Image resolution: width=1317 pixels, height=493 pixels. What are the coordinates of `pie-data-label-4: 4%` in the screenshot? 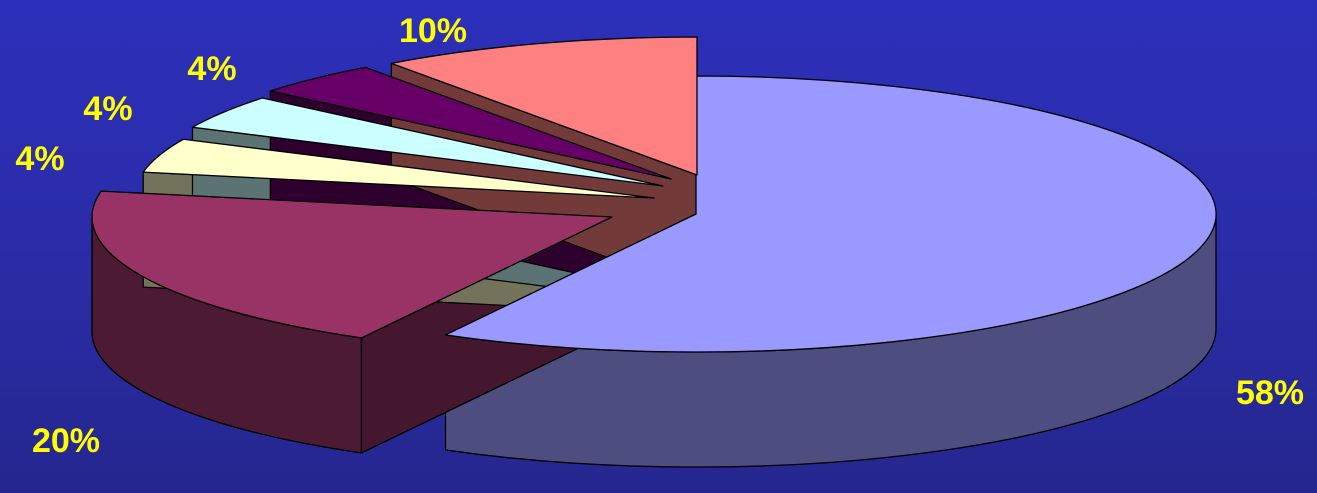 It's located at (211, 69).